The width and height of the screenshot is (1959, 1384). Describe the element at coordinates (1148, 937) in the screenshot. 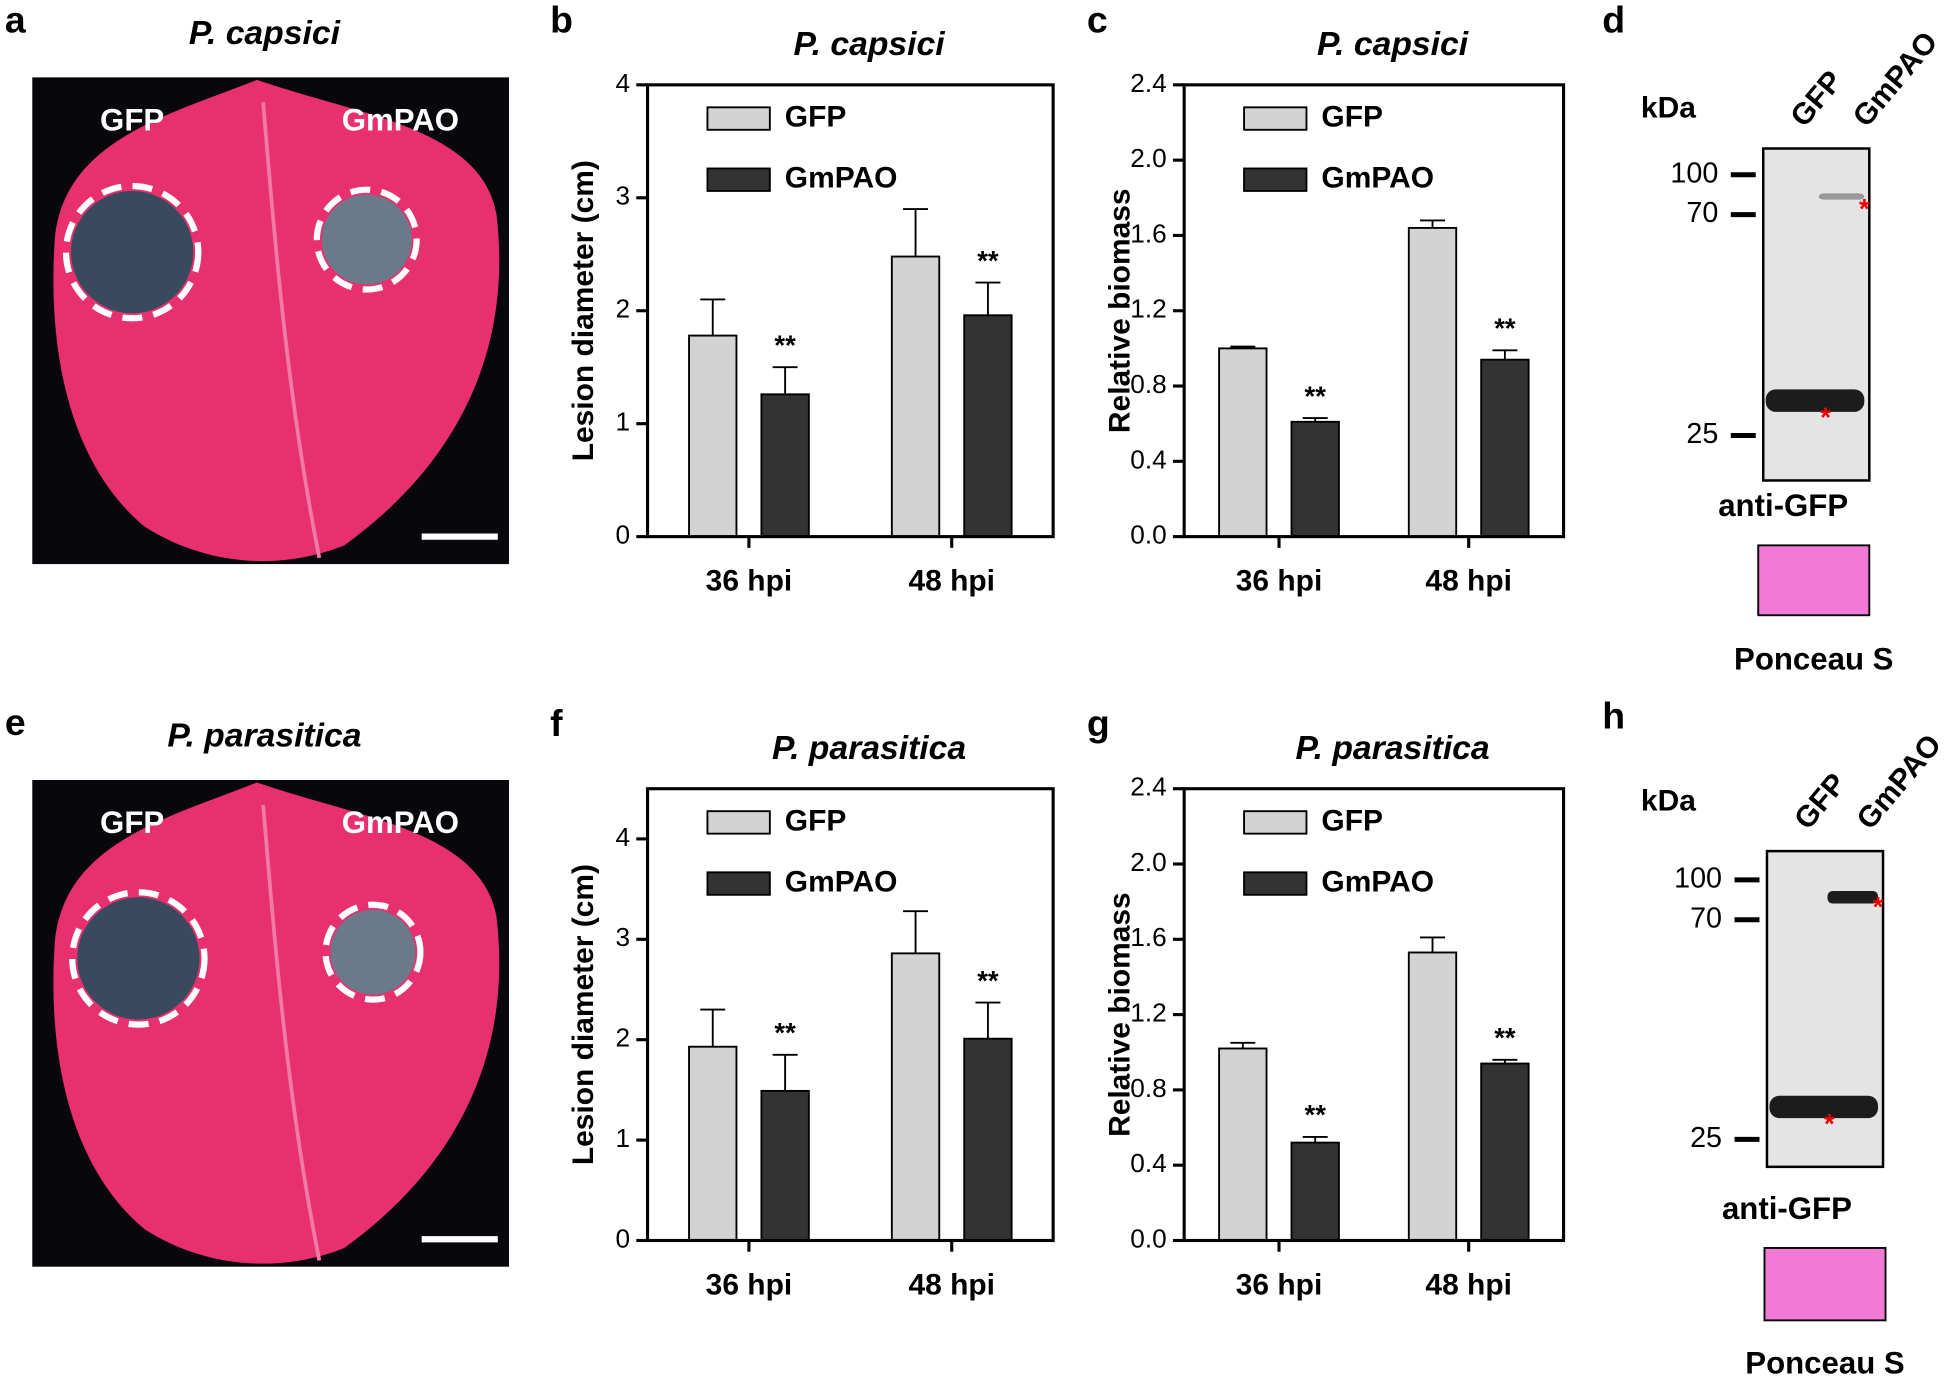

I see `y-tick-label: 1.6` at that location.